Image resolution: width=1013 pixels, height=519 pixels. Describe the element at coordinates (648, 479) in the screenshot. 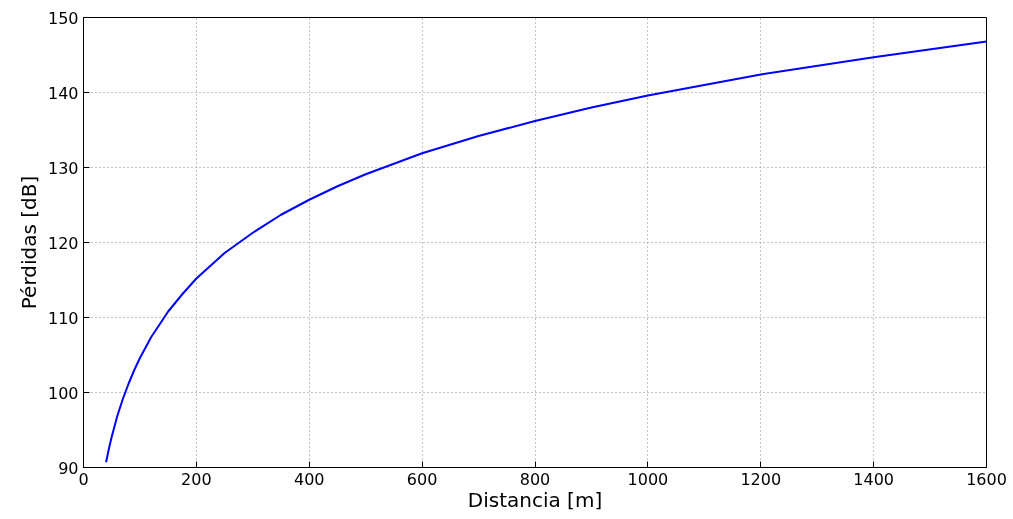

I see `x-tick-label: 1000` at that location.